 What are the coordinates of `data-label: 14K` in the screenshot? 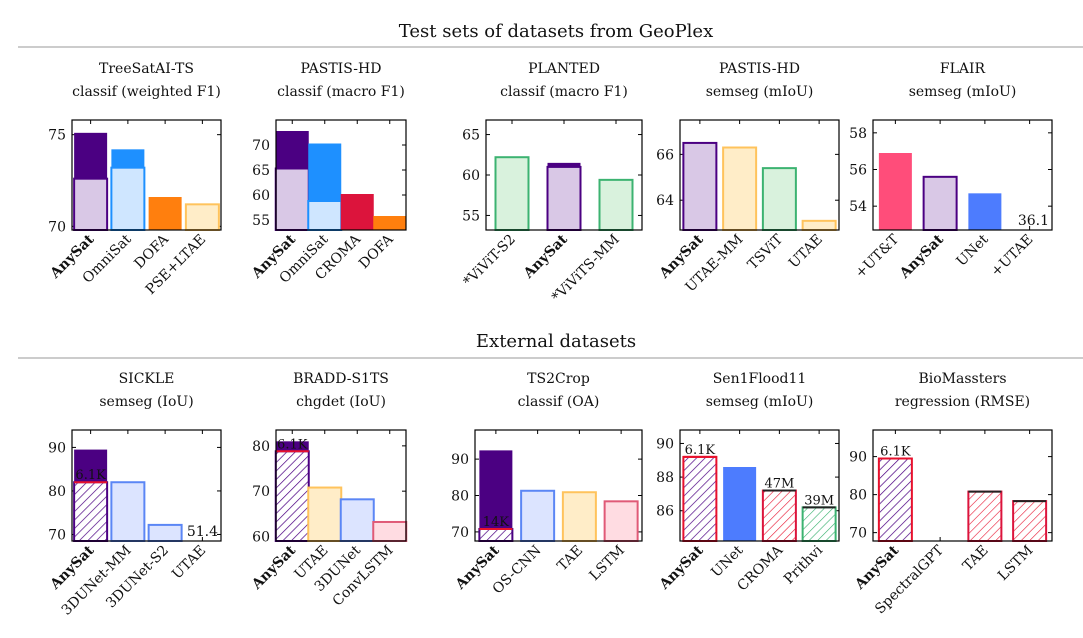 It's located at (496, 522).